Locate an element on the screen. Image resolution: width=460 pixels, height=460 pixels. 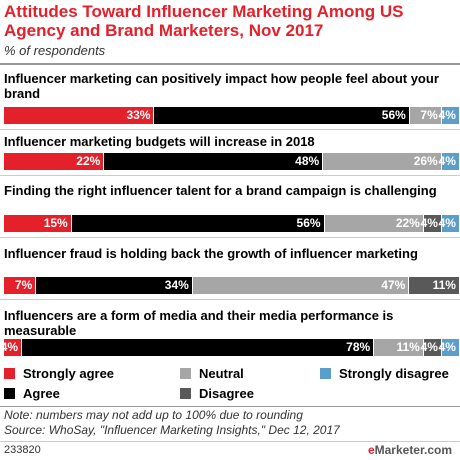
bar-row: 4% 78% 11% 4% 4% is located at coordinates (230, 347).